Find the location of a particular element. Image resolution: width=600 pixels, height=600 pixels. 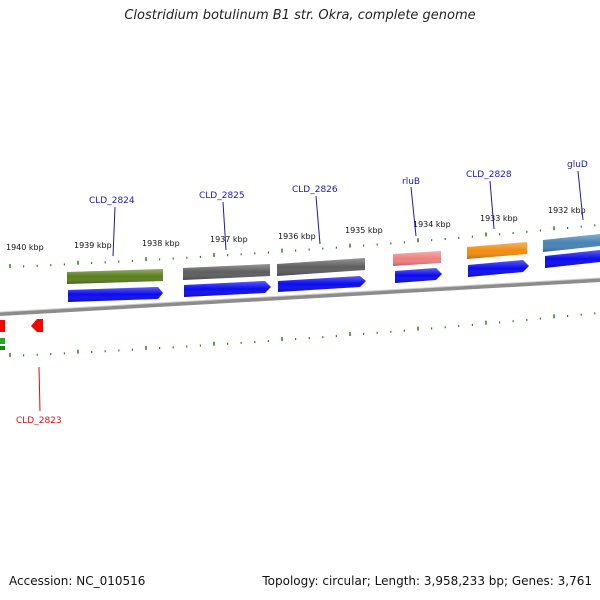

scale-label: 1940 kbp is located at coordinates (25, 247).